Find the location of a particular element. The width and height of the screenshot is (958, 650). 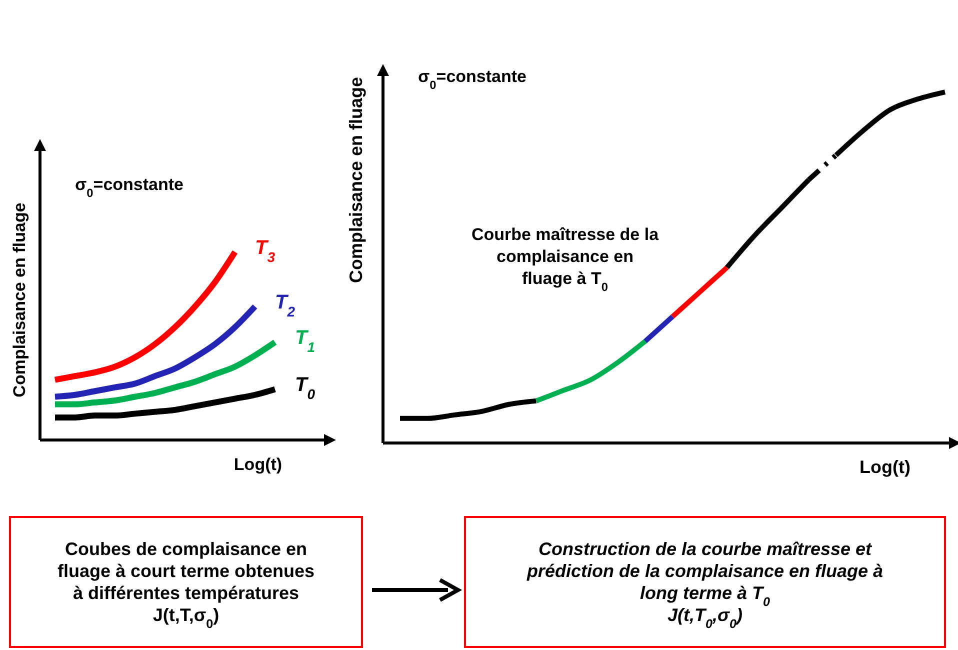

series-label: T$_{1}$ is located at coordinates (305, 341).